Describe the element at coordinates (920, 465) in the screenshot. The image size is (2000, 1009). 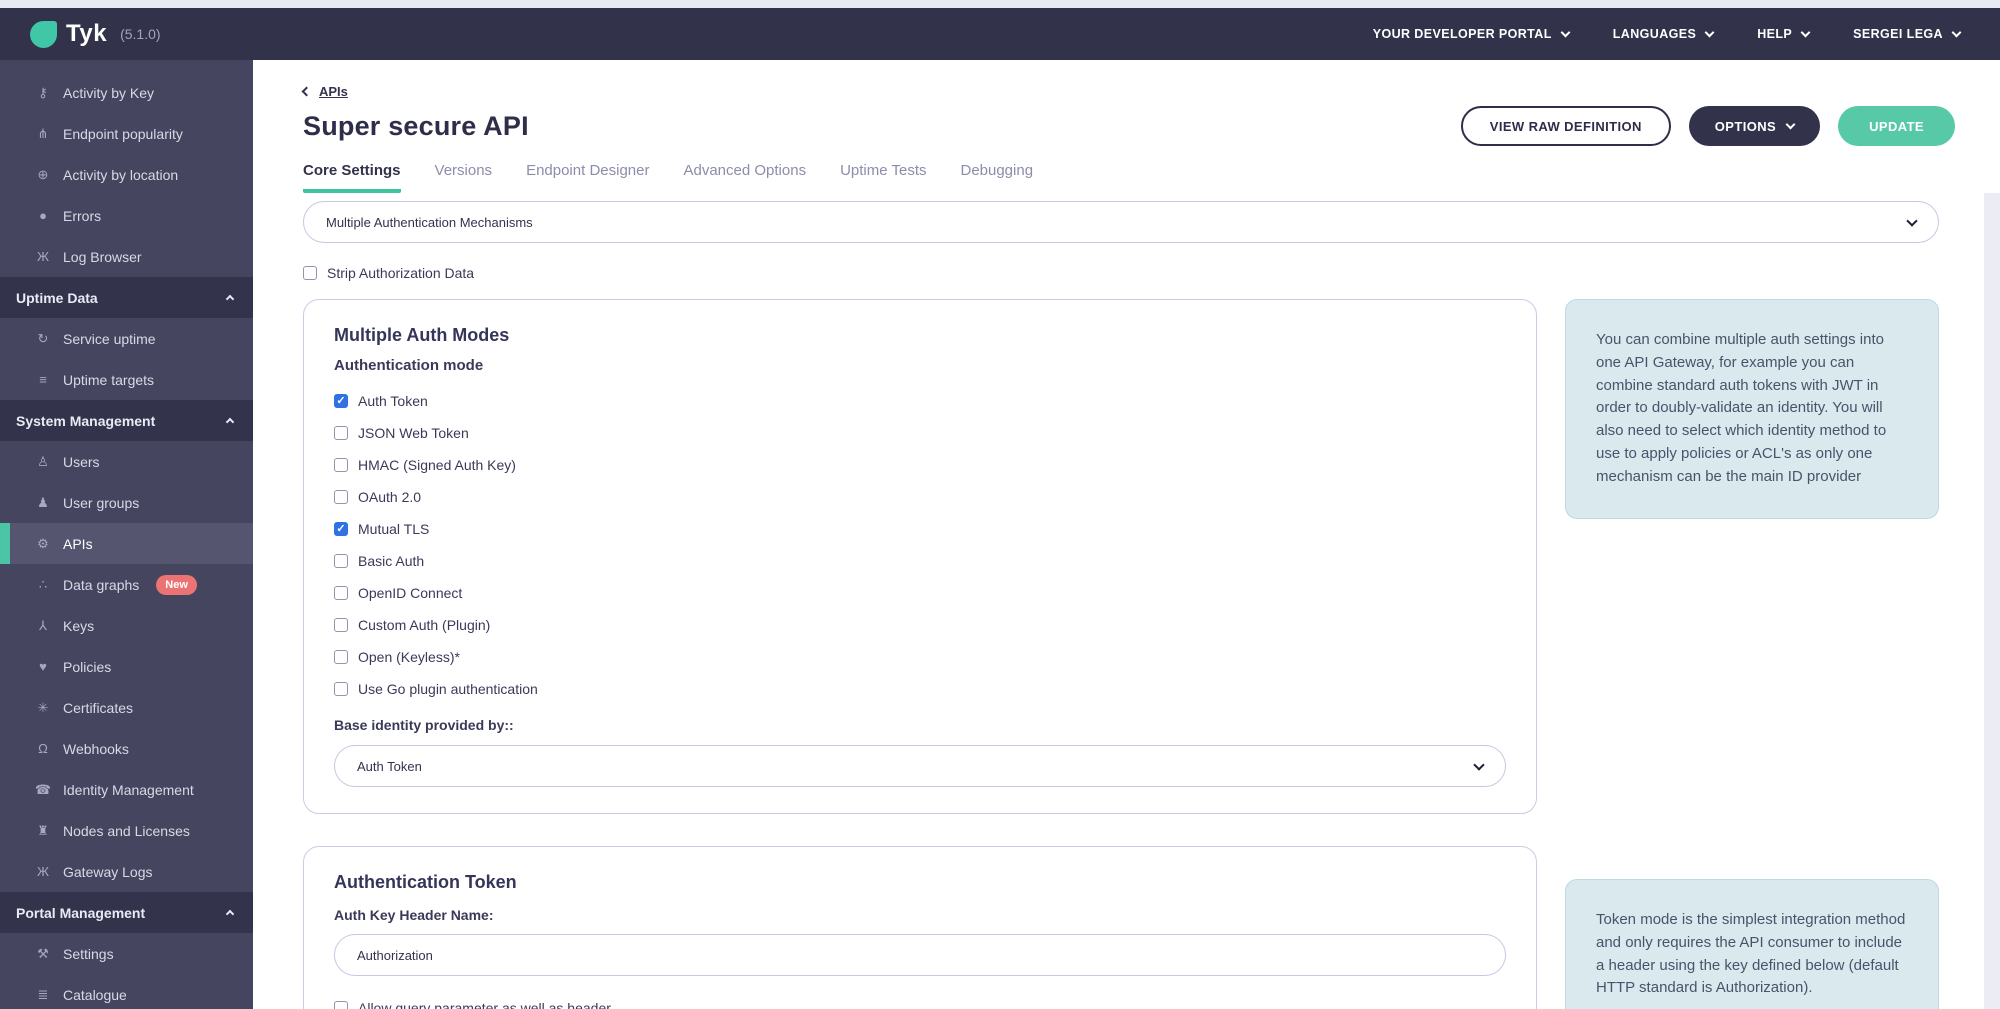
I see `auth-mode-row: HMAC (Signed Auth Key)` at that location.